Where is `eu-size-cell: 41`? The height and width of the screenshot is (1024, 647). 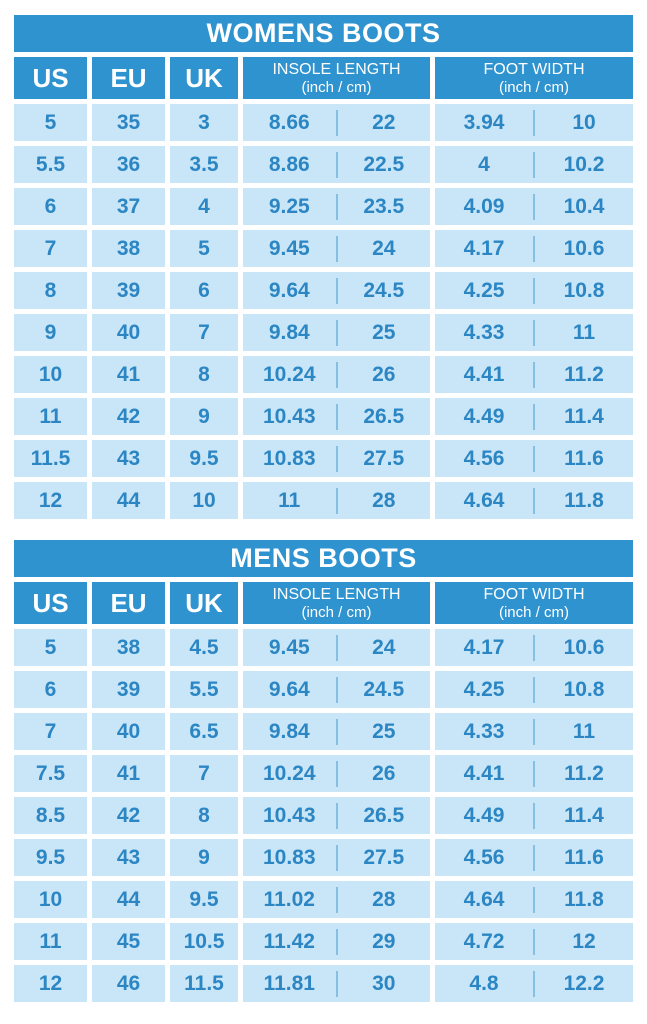 eu-size-cell: 41 is located at coordinates (128, 773).